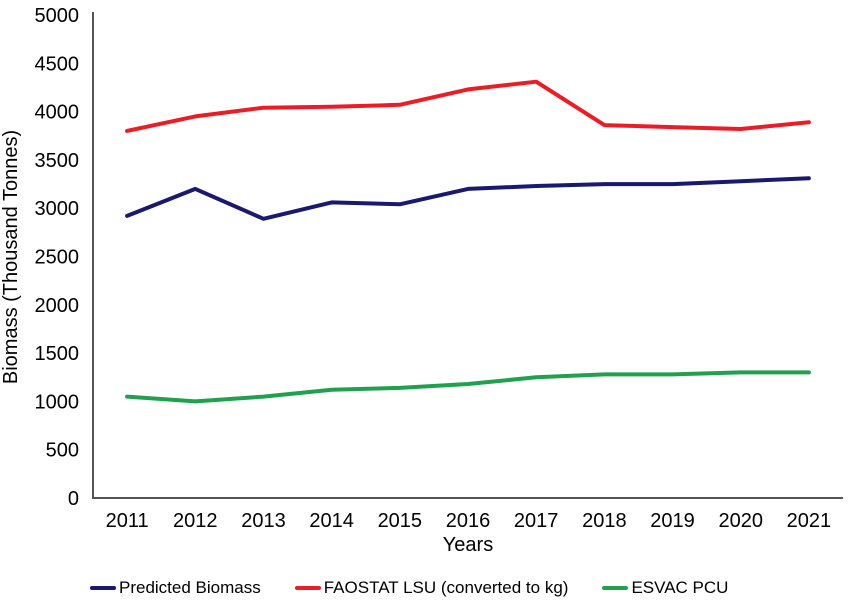 This screenshot has width=851, height=608. Describe the element at coordinates (190, 587) in the screenshot. I see `legend-label: Predicted Biomass` at that location.